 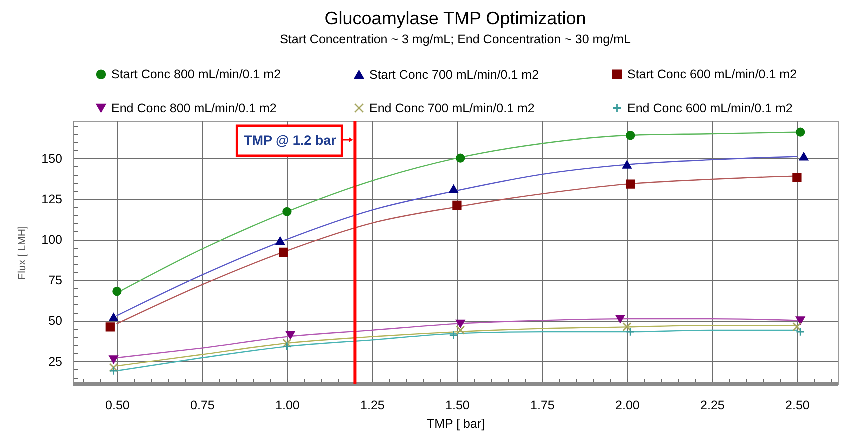 I want to click on x-tick-label: 2.00, so click(x=628, y=405).